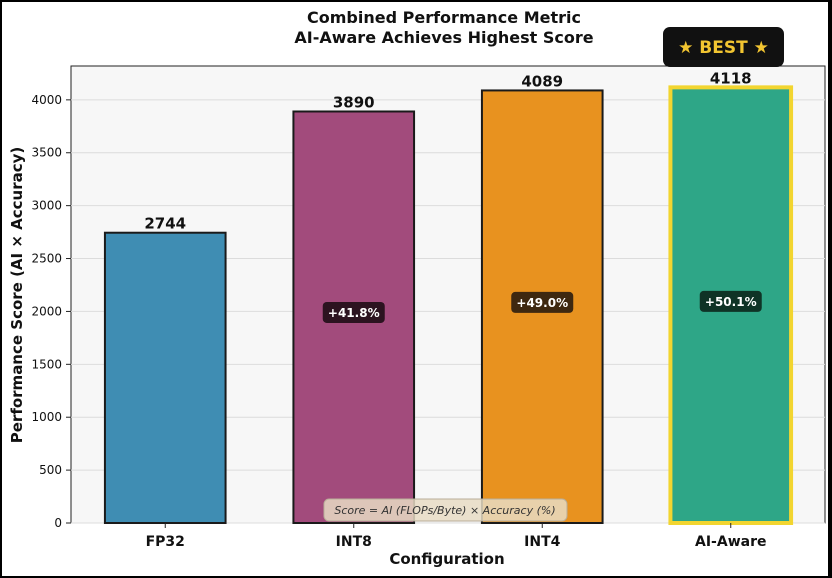 This screenshot has height=578, width=832. I want to click on y-tick-label: 2500, so click(46, 259).